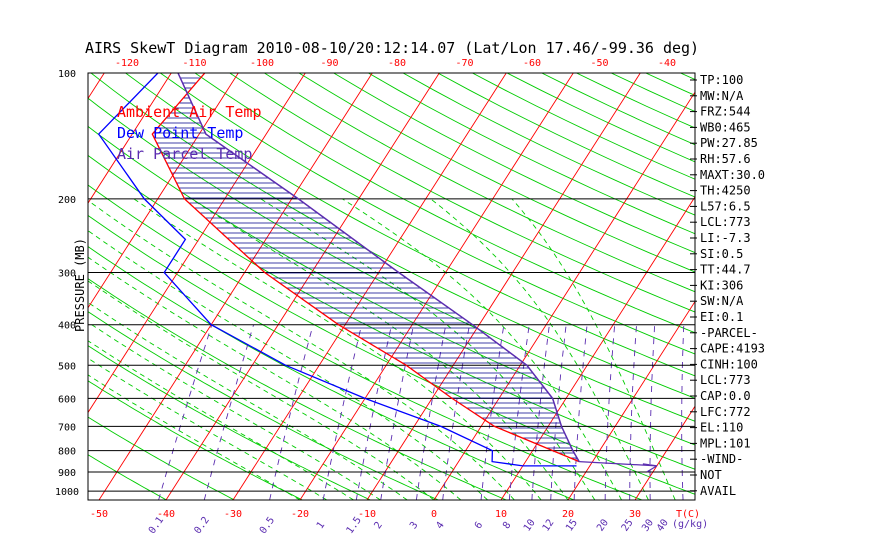 This screenshot has width=870, height=560. I want to click on mixing-ratio-label: 1, so click(321, 525).